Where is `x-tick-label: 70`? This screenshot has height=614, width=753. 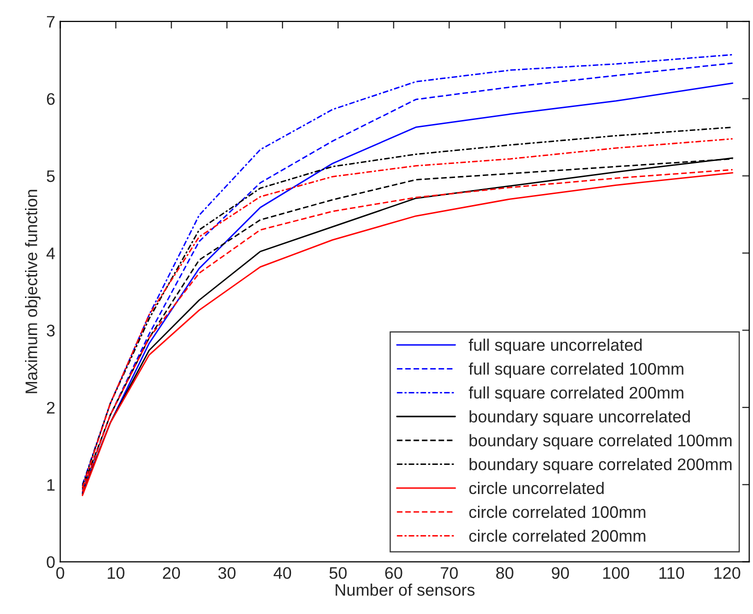 x-tick-label: 70 is located at coordinates (449, 573).